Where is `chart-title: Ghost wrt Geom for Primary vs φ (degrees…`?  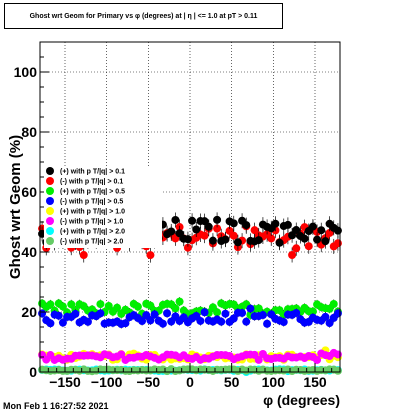 chart-title: Ghost wrt Geom for Primary vs φ (degrees… is located at coordinates (143, 16).